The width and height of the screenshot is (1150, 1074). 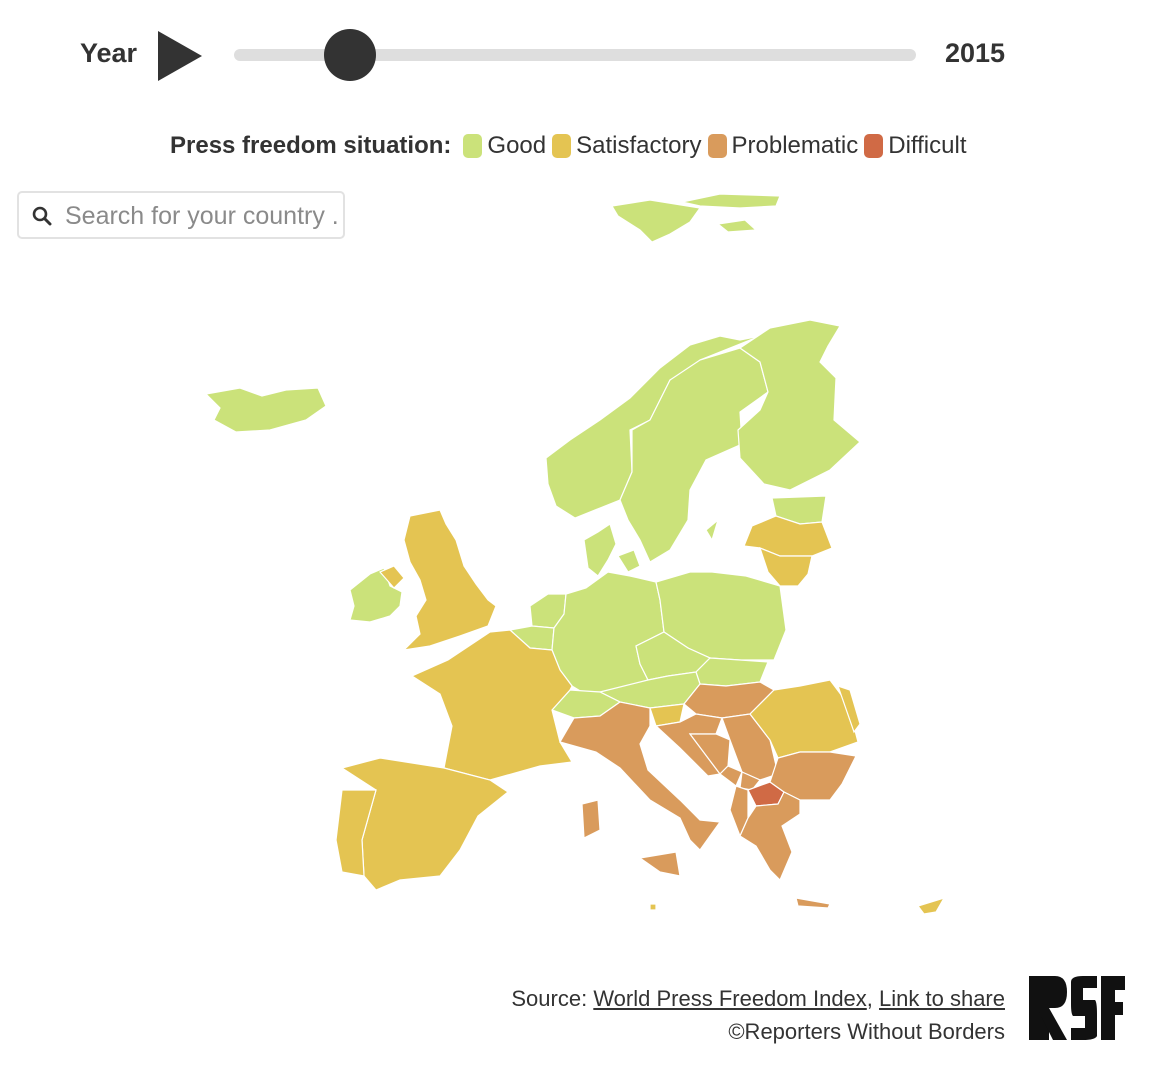 What do you see at coordinates (795, 145) in the screenshot?
I see `legend-label-problematic: Problematic` at bounding box center [795, 145].